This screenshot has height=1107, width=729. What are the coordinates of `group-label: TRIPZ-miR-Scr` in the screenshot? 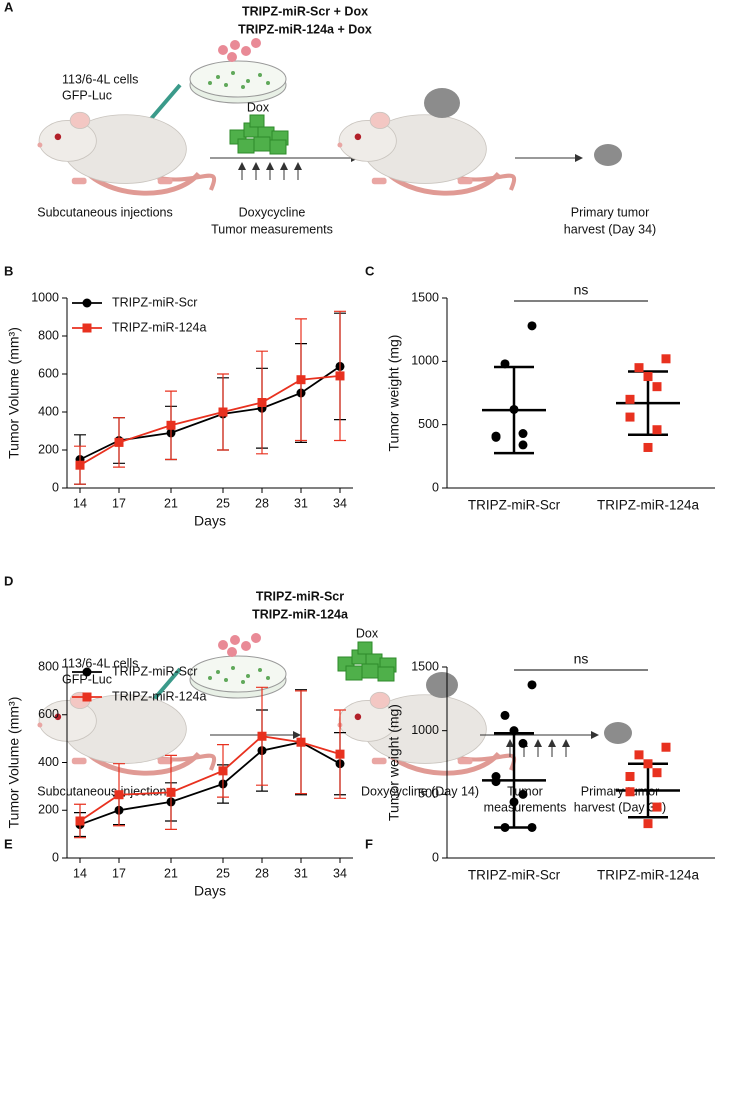 It's located at (300, 596).